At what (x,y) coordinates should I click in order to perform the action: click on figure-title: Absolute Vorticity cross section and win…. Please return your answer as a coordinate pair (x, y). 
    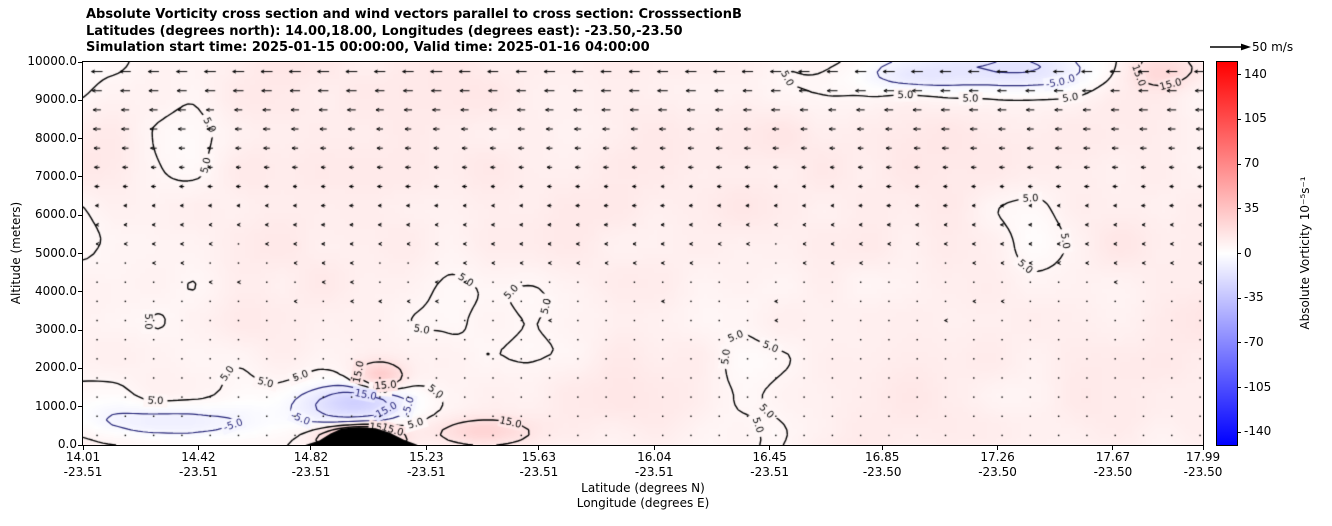
    Looking at the image, I should click on (414, 32).